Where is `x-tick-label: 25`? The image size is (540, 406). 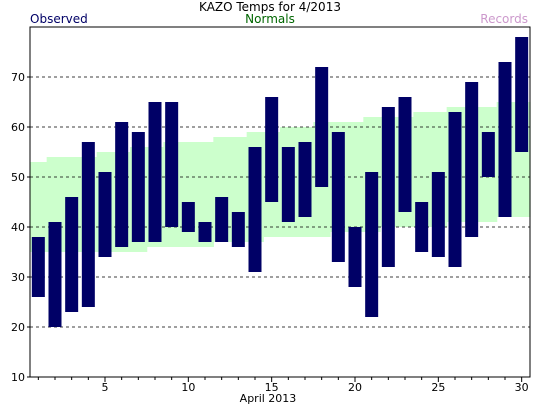
x-tick-label: 25 is located at coordinates (438, 387).